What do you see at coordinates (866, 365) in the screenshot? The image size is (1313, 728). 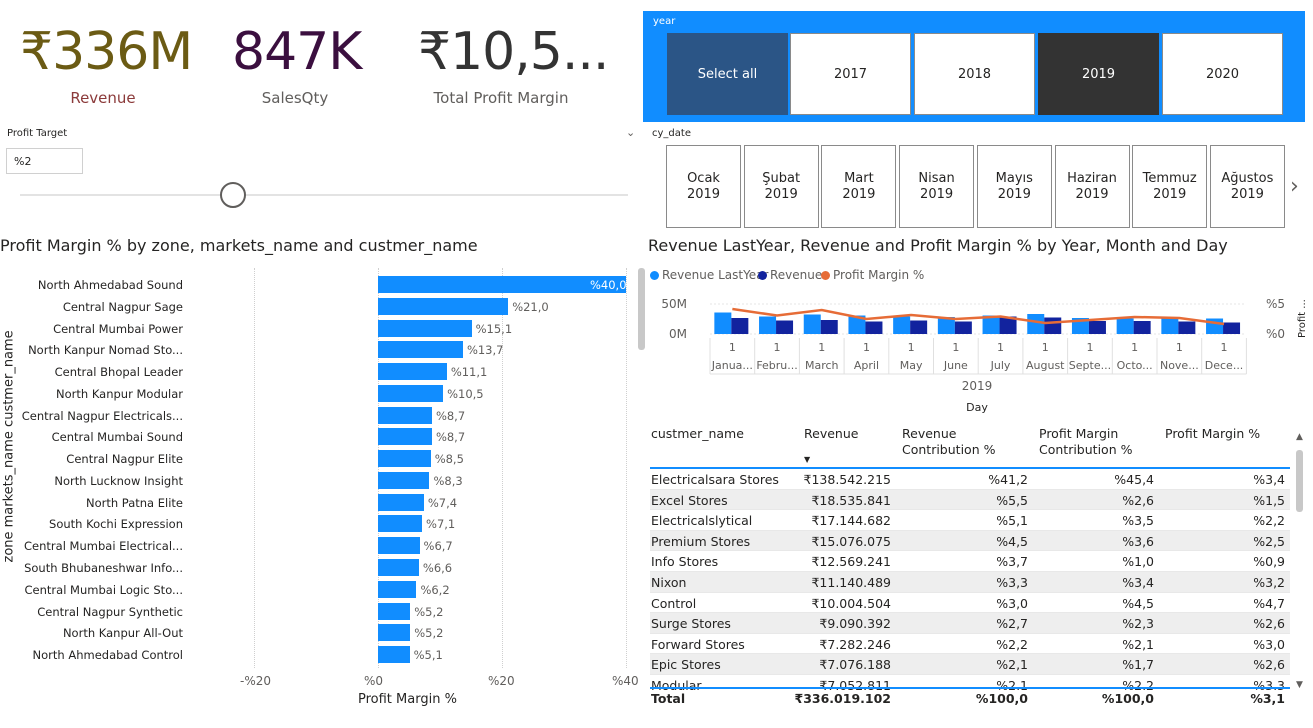 I see `combo-month-label: April` at bounding box center [866, 365].